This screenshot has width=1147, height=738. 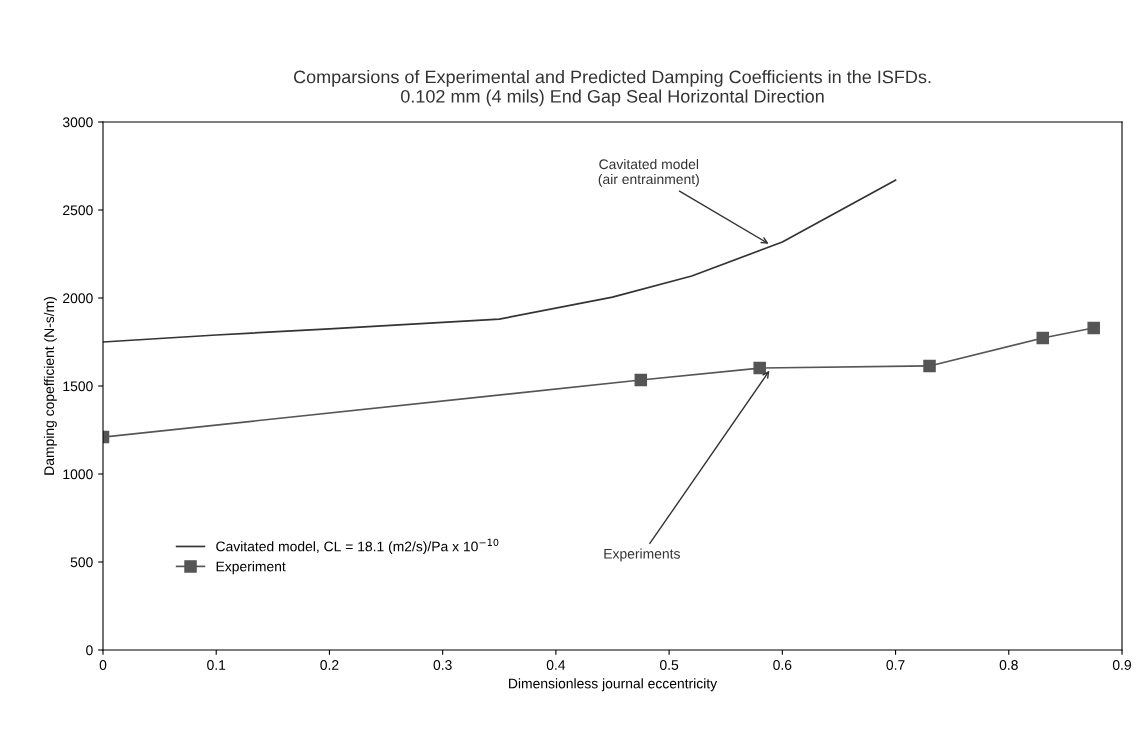 What do you see at coordinates (78, 474) in the screenshot?
I see `y-tick-label: 1000` at bounding box center [78, 474].